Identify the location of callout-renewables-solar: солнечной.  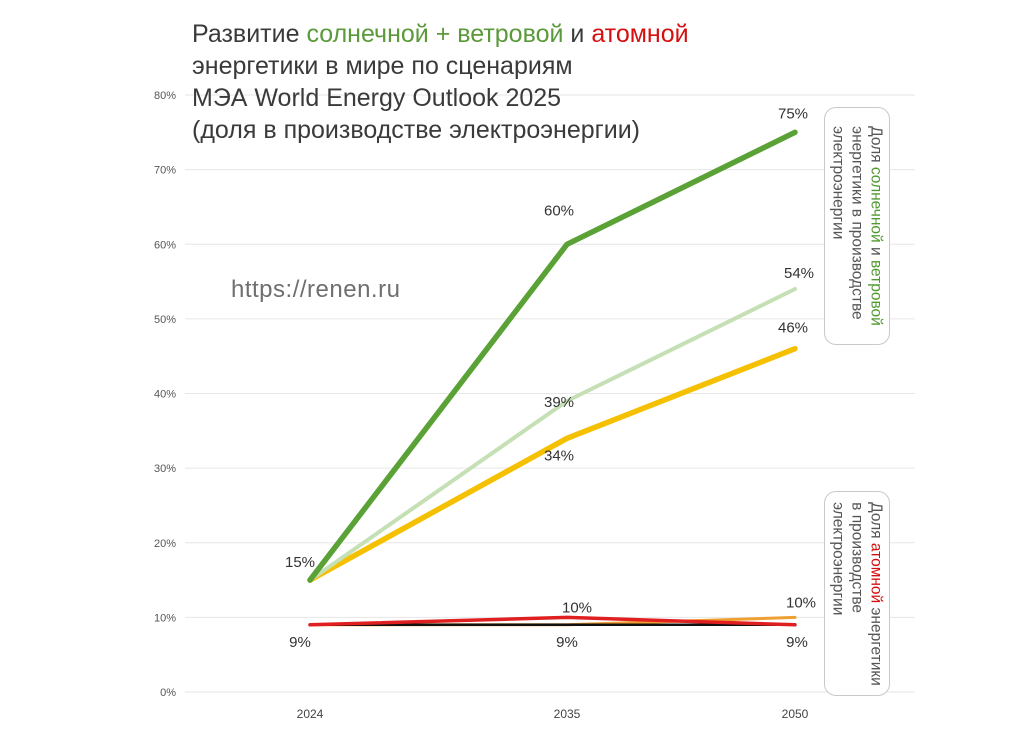
(876, 204).